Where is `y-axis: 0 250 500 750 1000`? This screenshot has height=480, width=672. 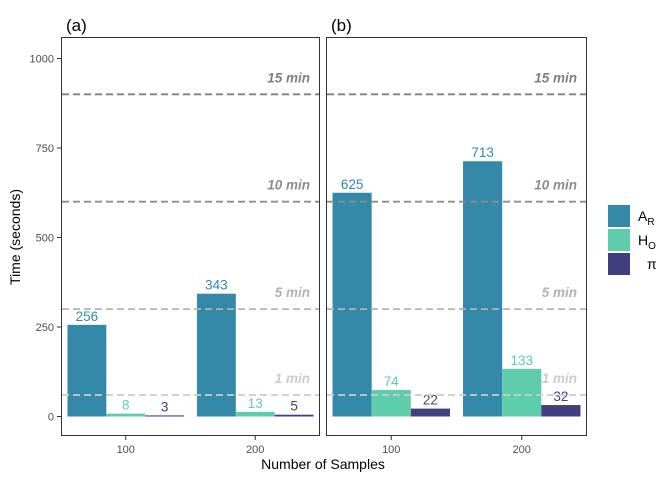
y-axis: 0 250 500 750 1000 is located at coordinates (45, 239).